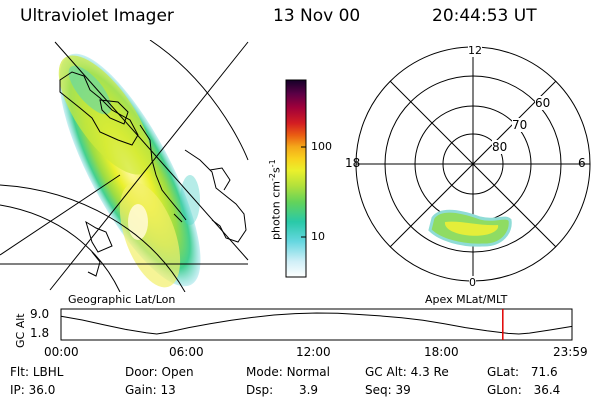  Describe the element at coordinates (150, 390) in the screenshot. I see `info-gain: Gain: 13` at that location.